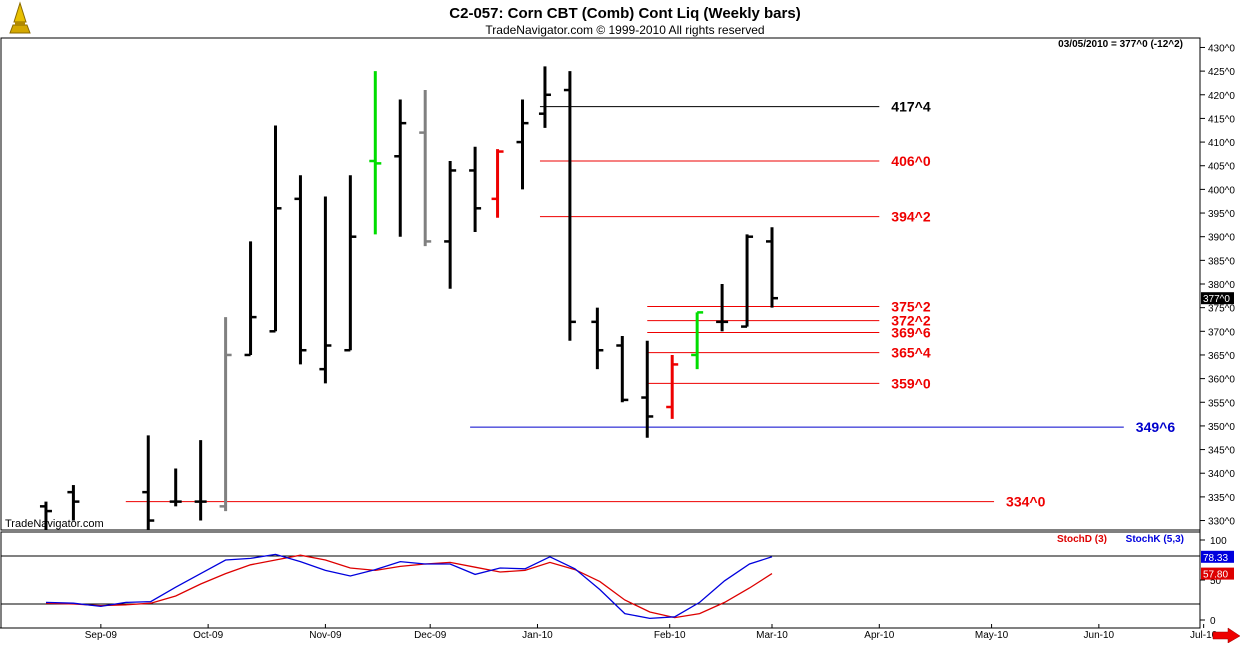 Image resolution: width=1250 pixels, height=648 pixels. I want to click on stoch-value-label: 57.80, so click(1215, 575).